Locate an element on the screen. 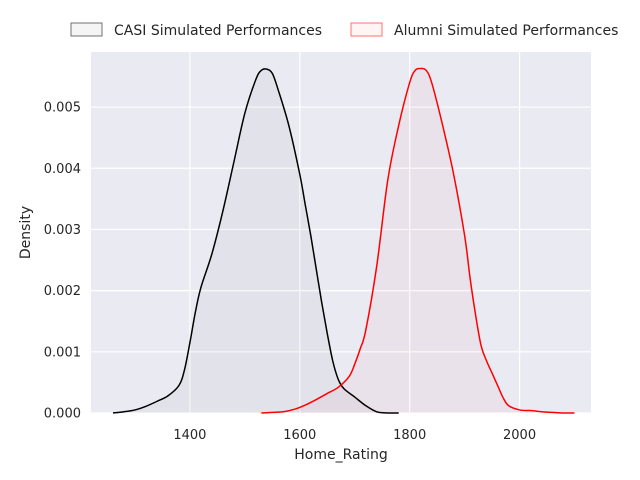  y-tick-label: 0.005 is located at coordinates (62, 108).